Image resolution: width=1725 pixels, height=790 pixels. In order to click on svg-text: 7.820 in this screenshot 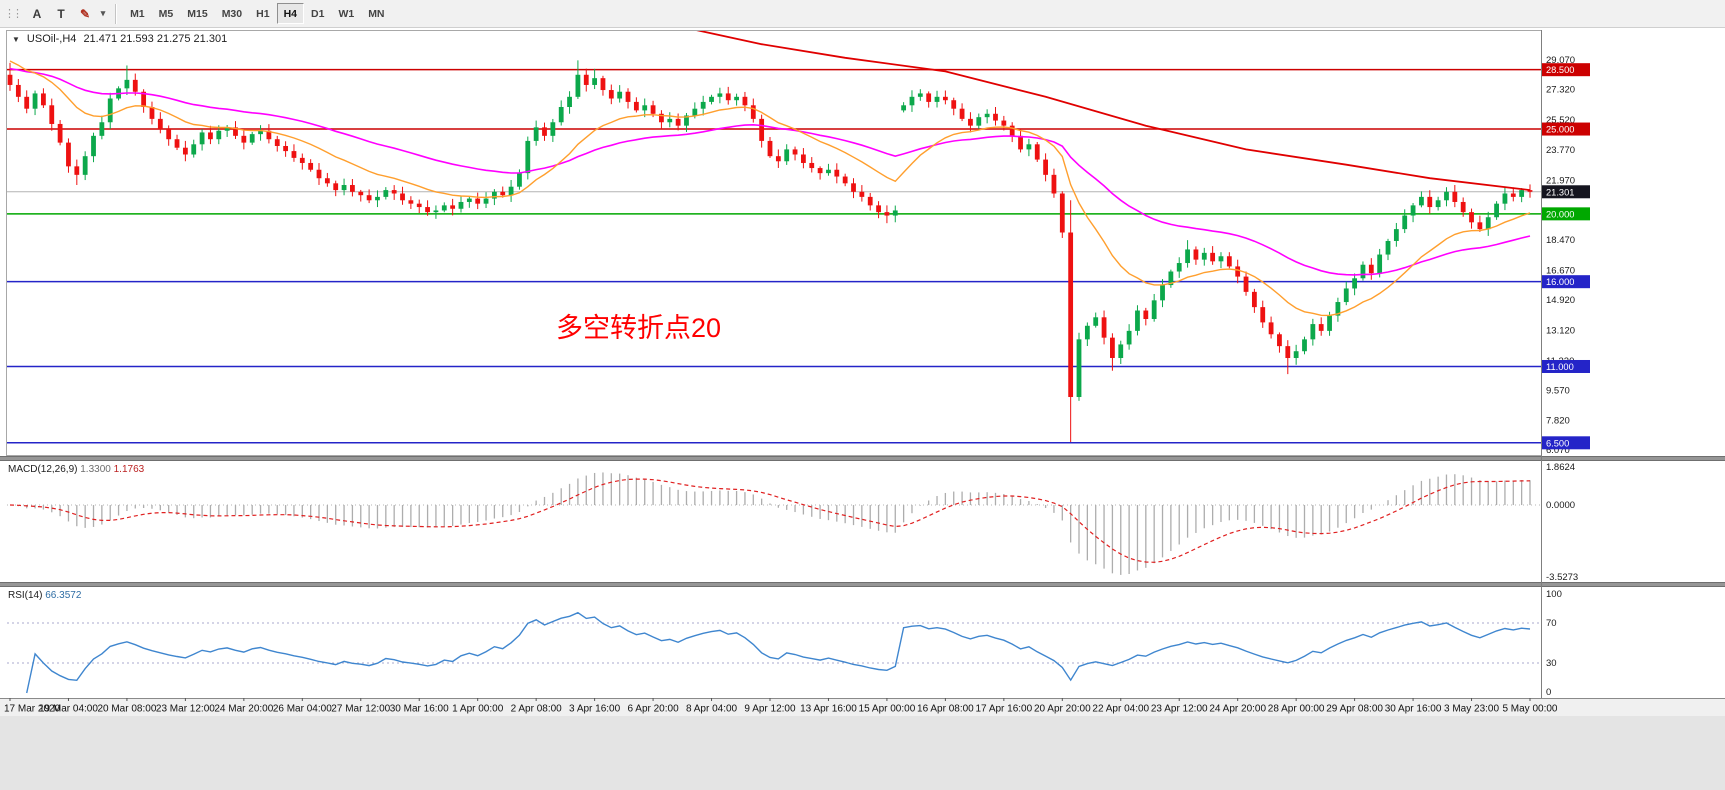, I will do `click(1558, 420)`.